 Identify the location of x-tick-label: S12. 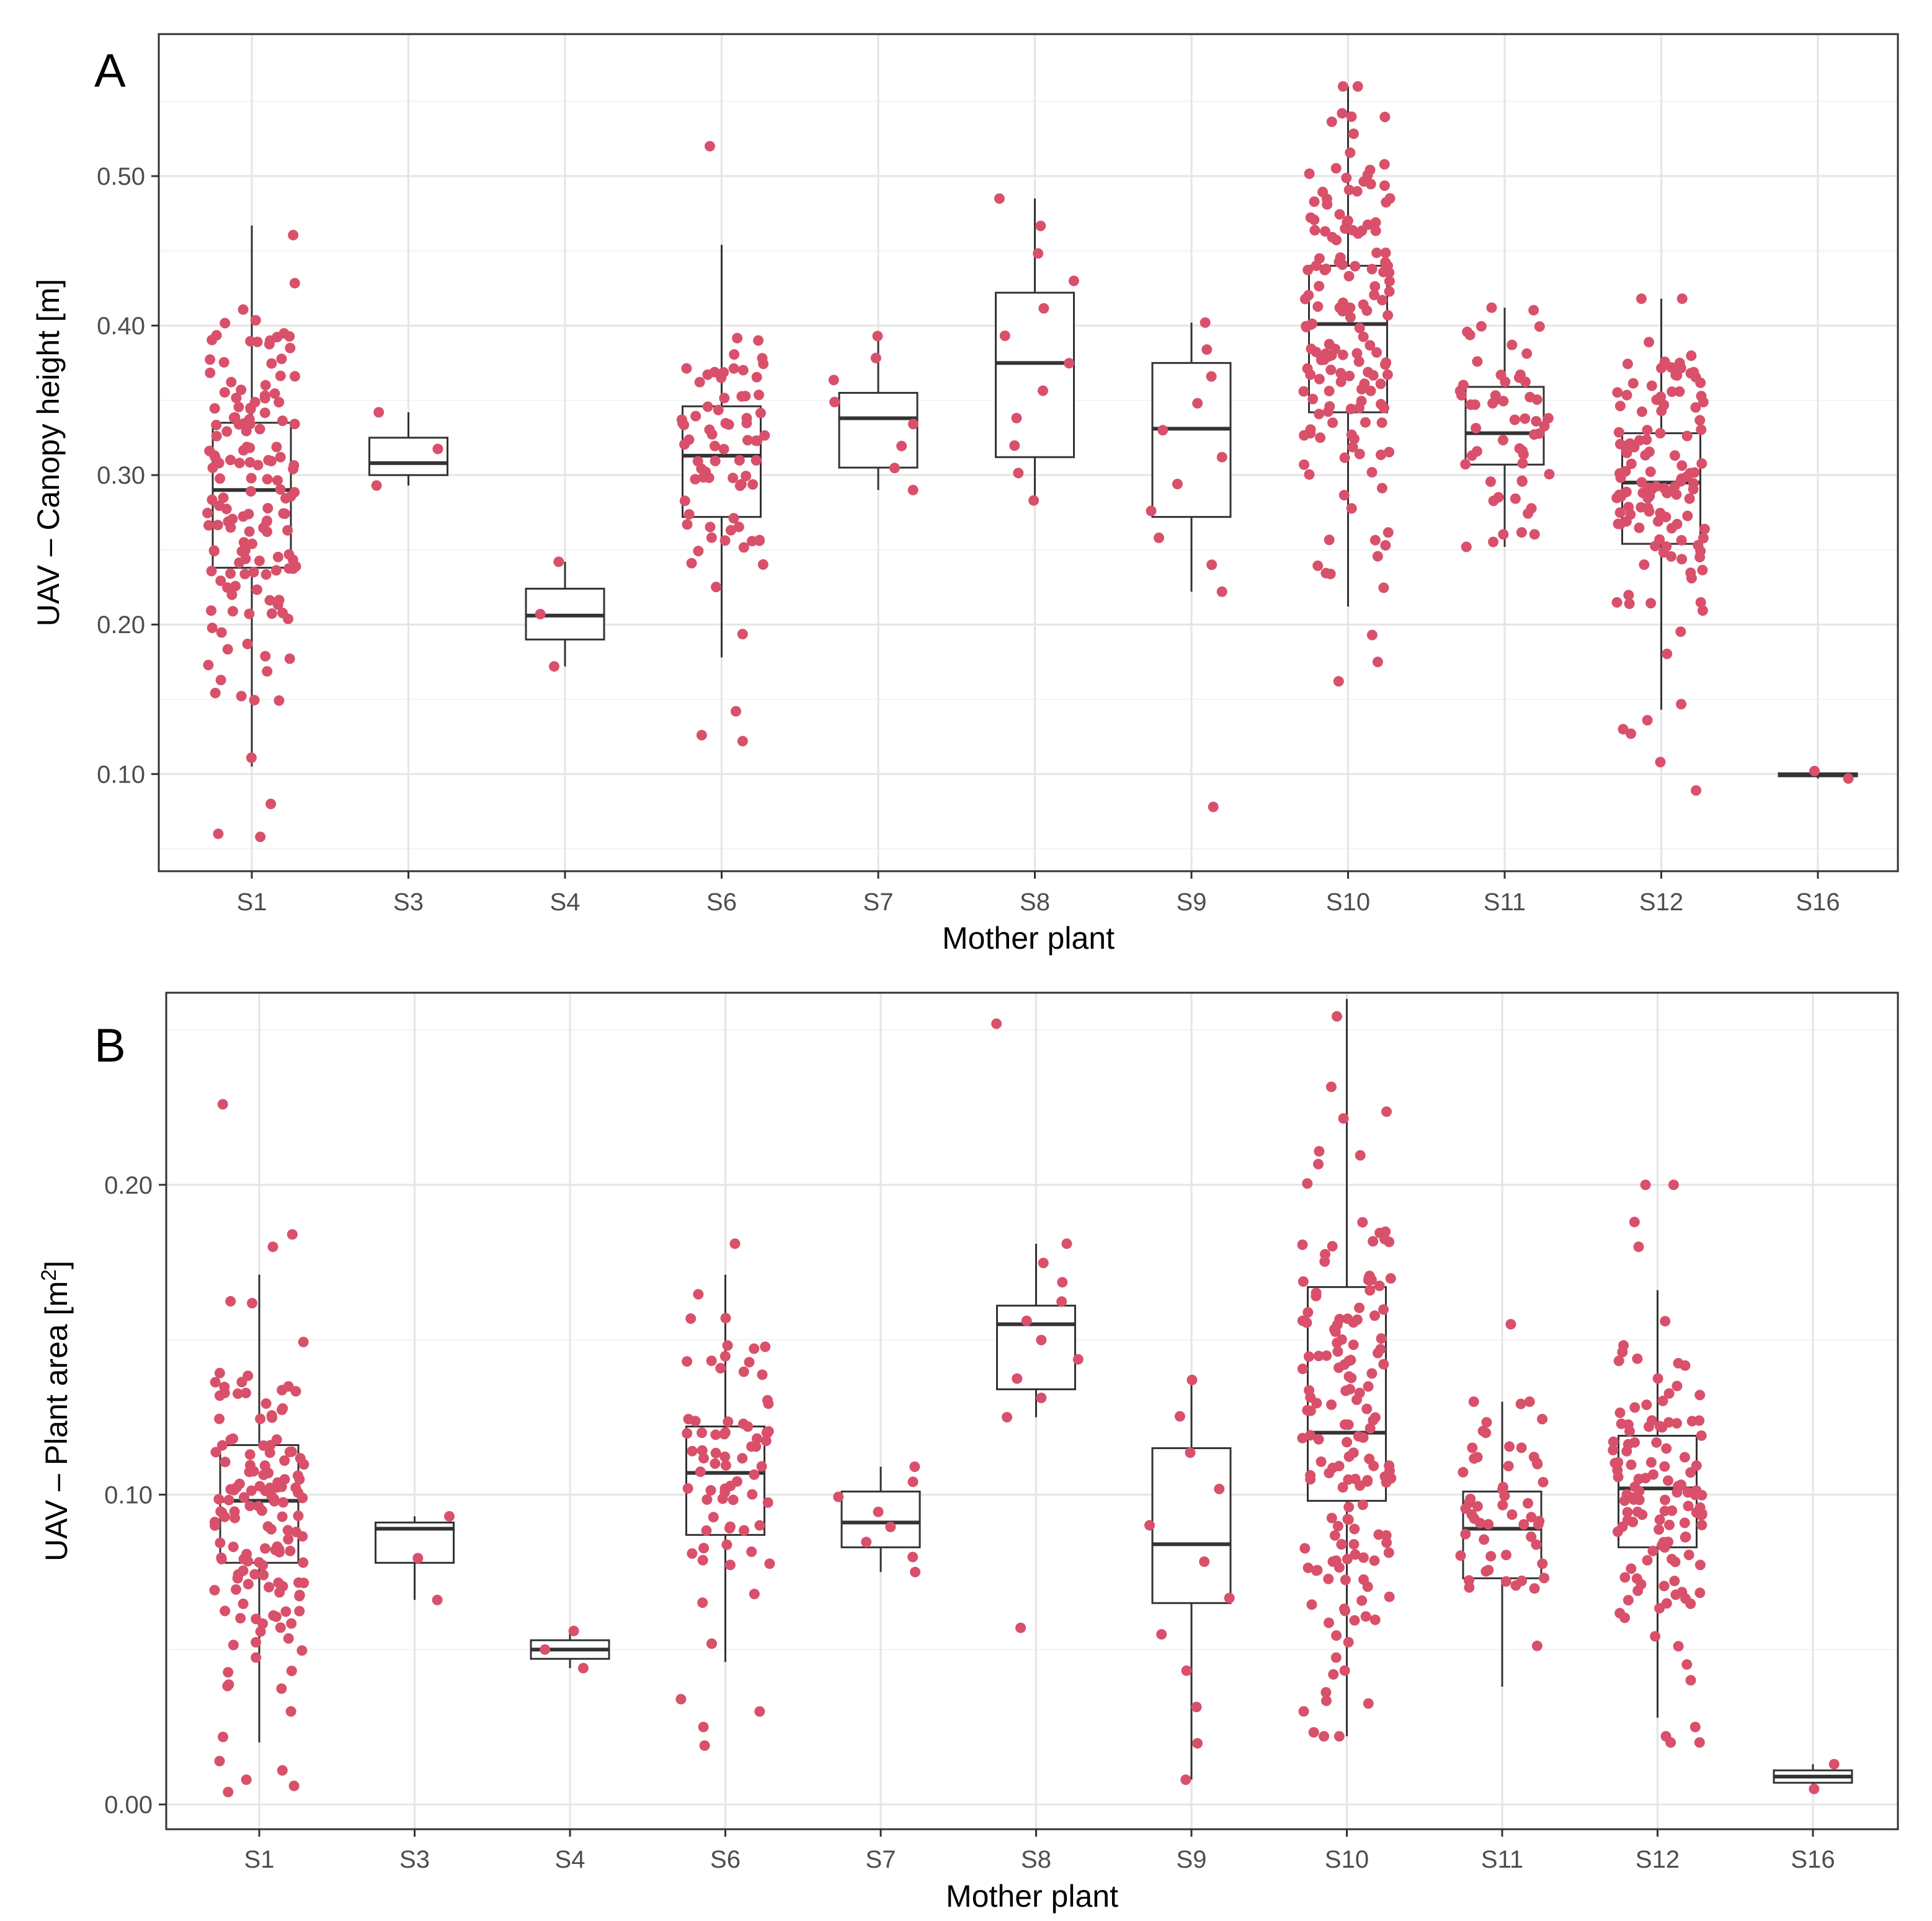
(1661, 902).